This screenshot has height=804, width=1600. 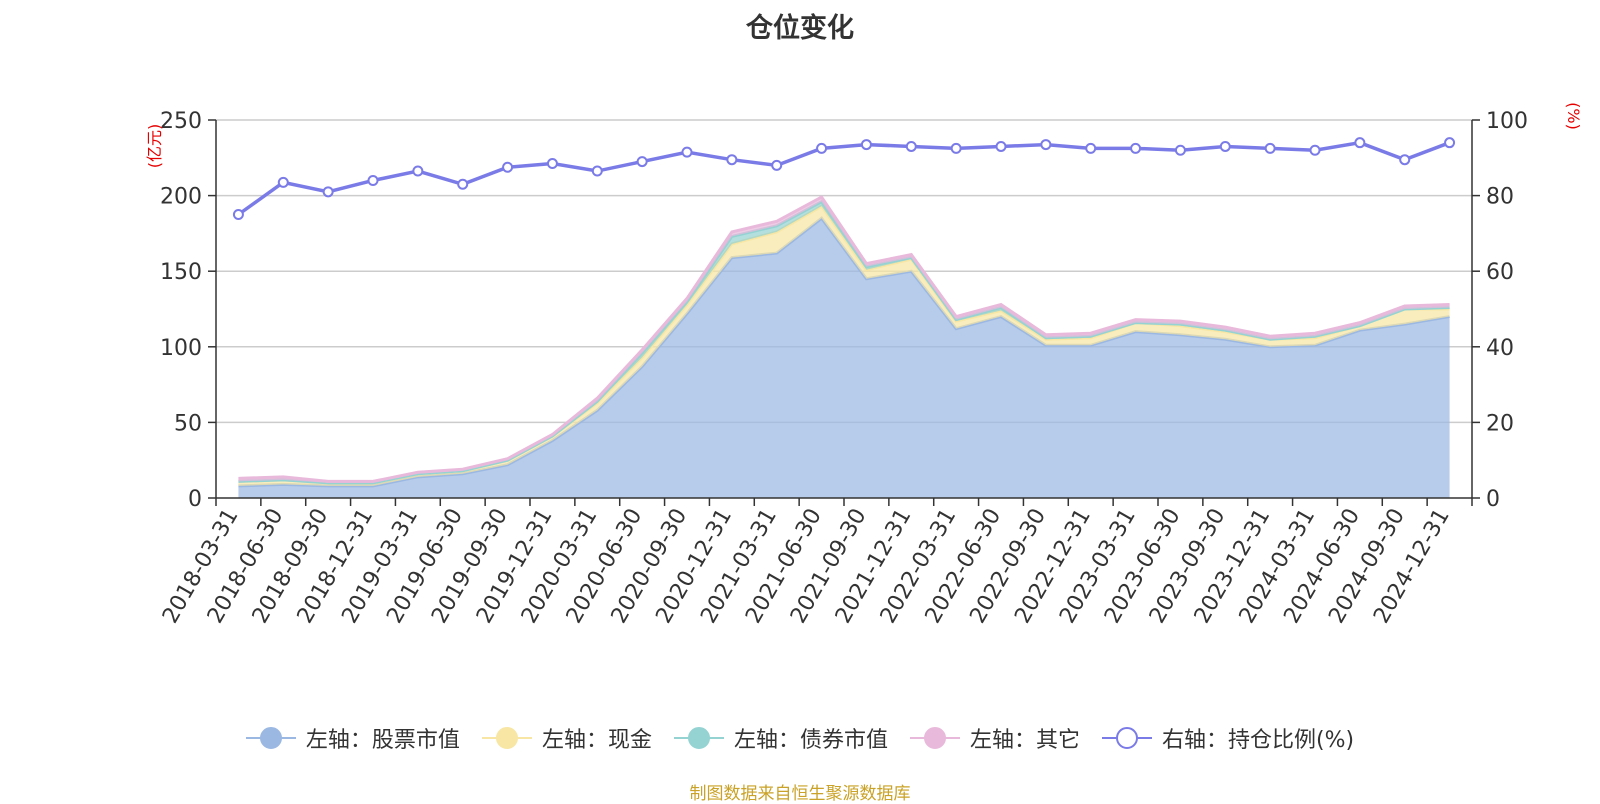 I want to click on source-note: 制图数据来自恒生聚源数据库, so click(x=800, y=794).